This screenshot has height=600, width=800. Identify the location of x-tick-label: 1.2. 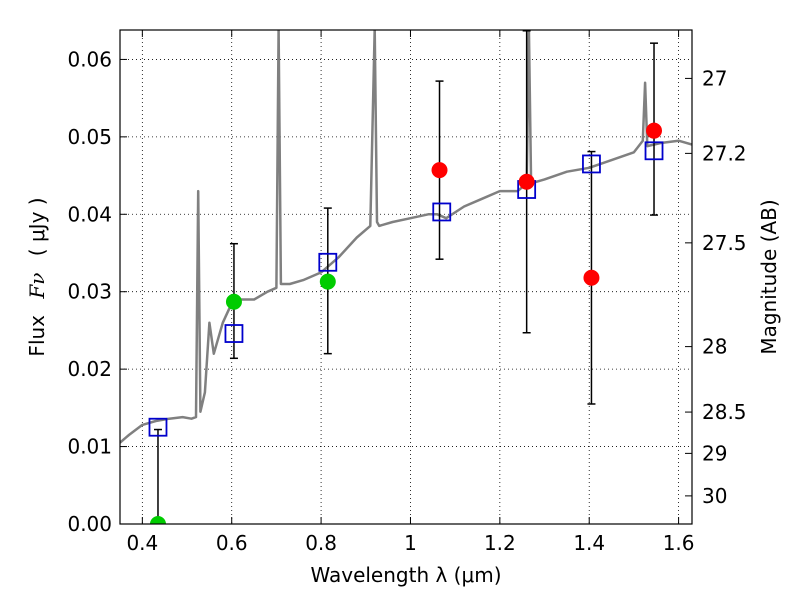
(500, 543).